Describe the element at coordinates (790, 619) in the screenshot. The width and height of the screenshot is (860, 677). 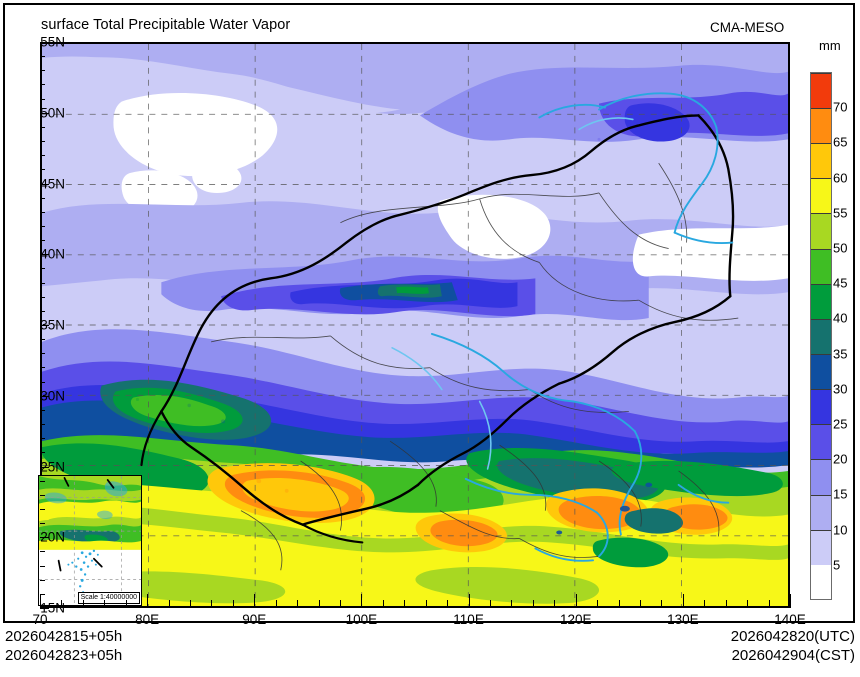
I see `x-axis-label: 140E` at that location.